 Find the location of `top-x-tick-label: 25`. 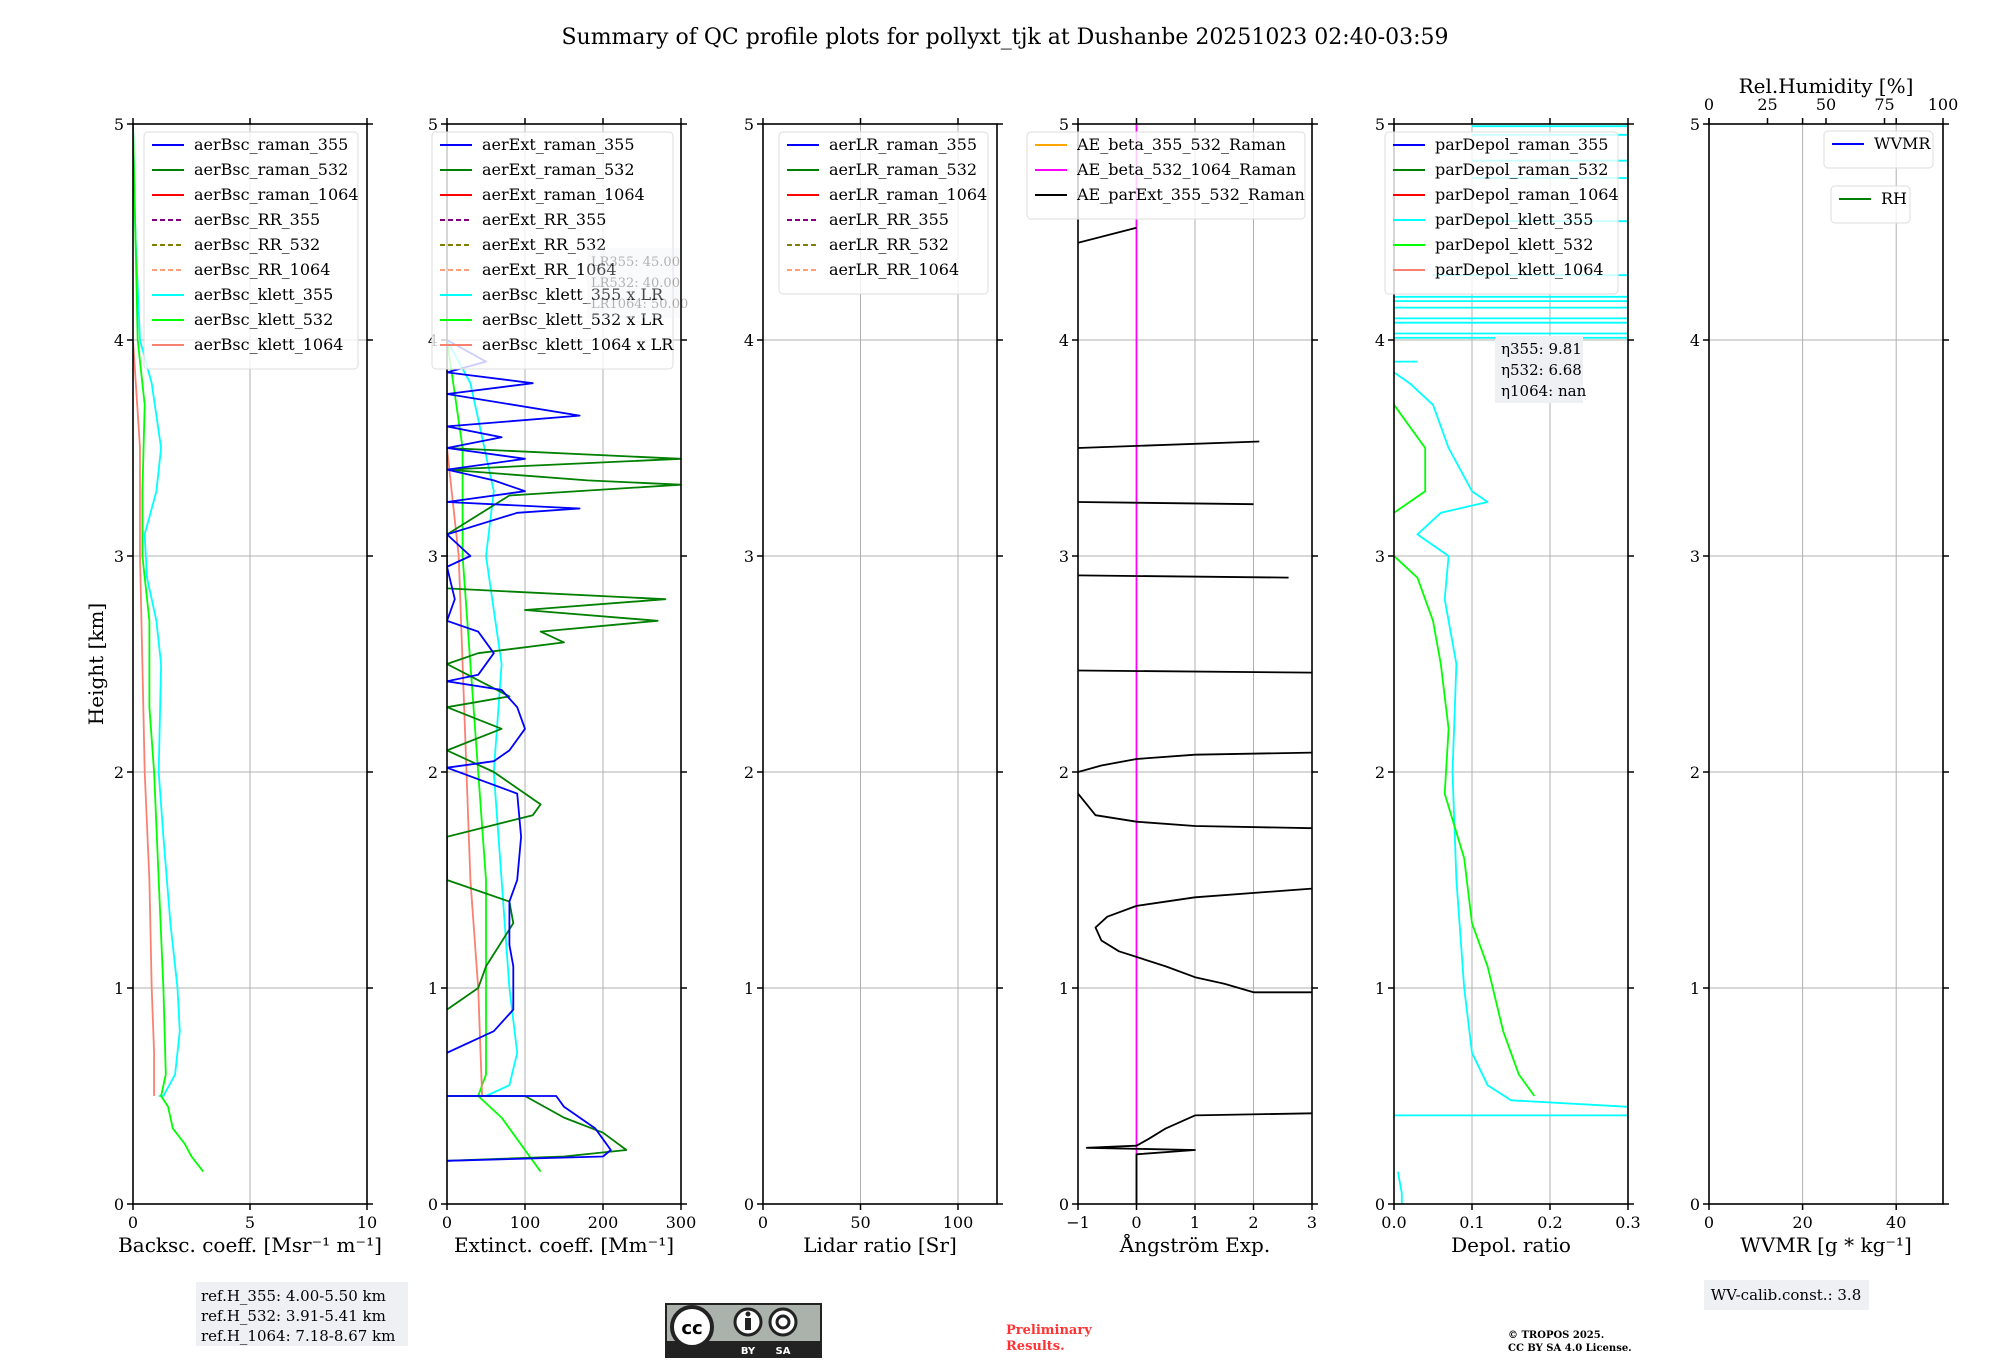

top-x-tick-label: 25 is located at coordinates (1767, 104).